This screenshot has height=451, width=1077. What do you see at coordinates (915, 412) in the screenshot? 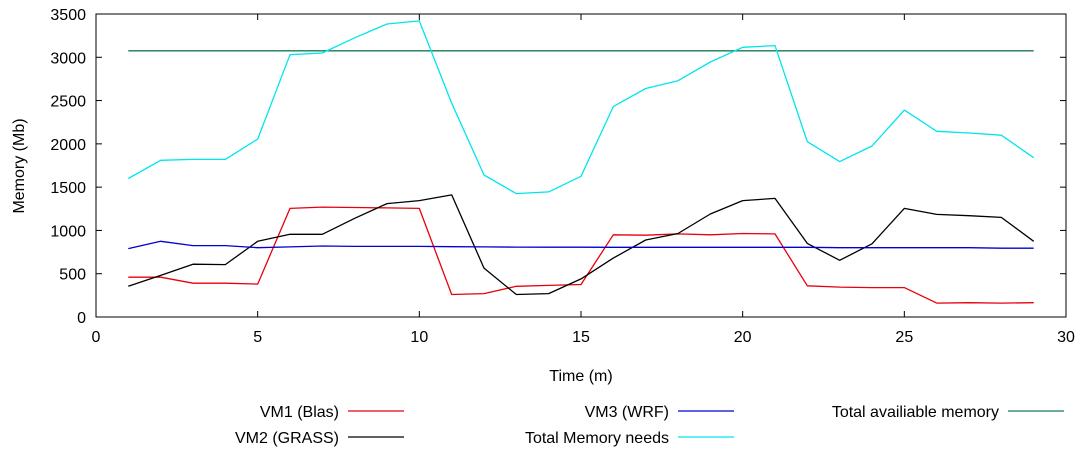
I see `legend-label-total-availiable-memory: Total availiable memory` at bounding box center [915, 412].